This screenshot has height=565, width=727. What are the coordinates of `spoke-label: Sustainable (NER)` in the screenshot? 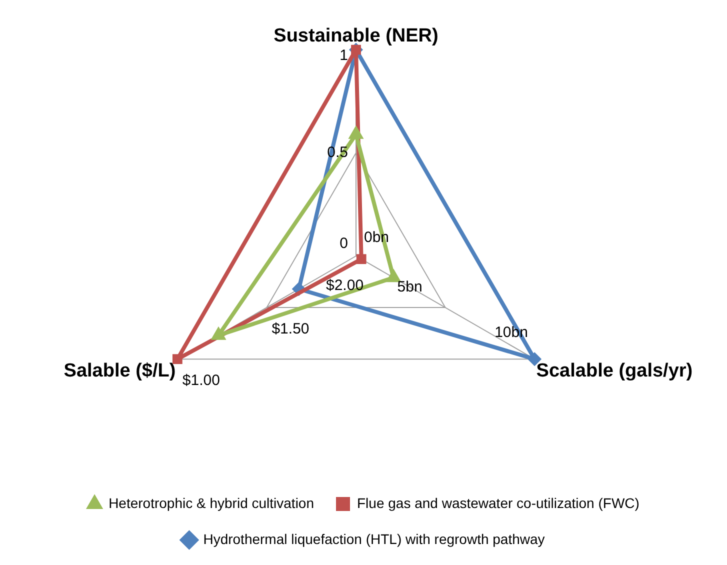 It's located at (356, 36).